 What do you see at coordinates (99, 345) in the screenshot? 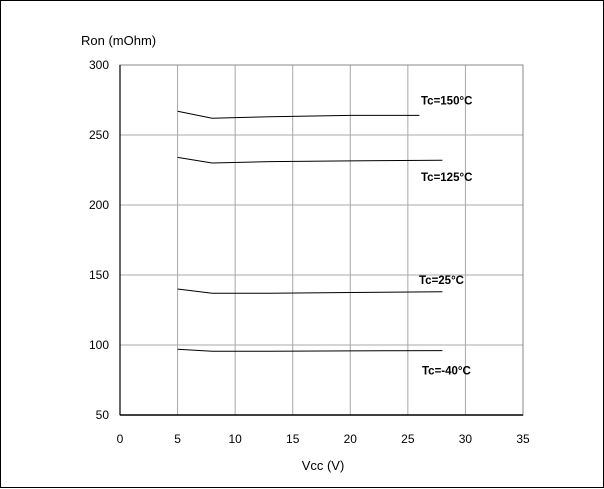
I see `y-tick-label-100: 100` at bounding box center [99, 345].